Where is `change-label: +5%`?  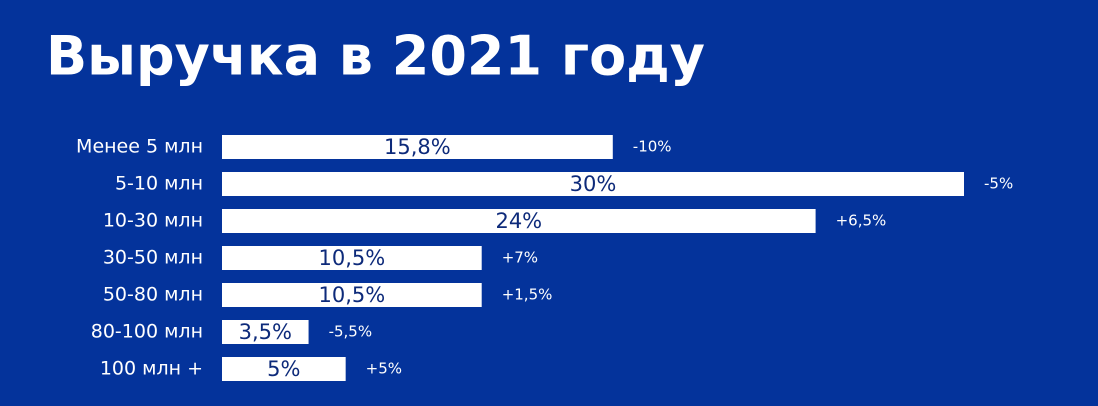 change-label: +5% is located at coordinates (384, 369).